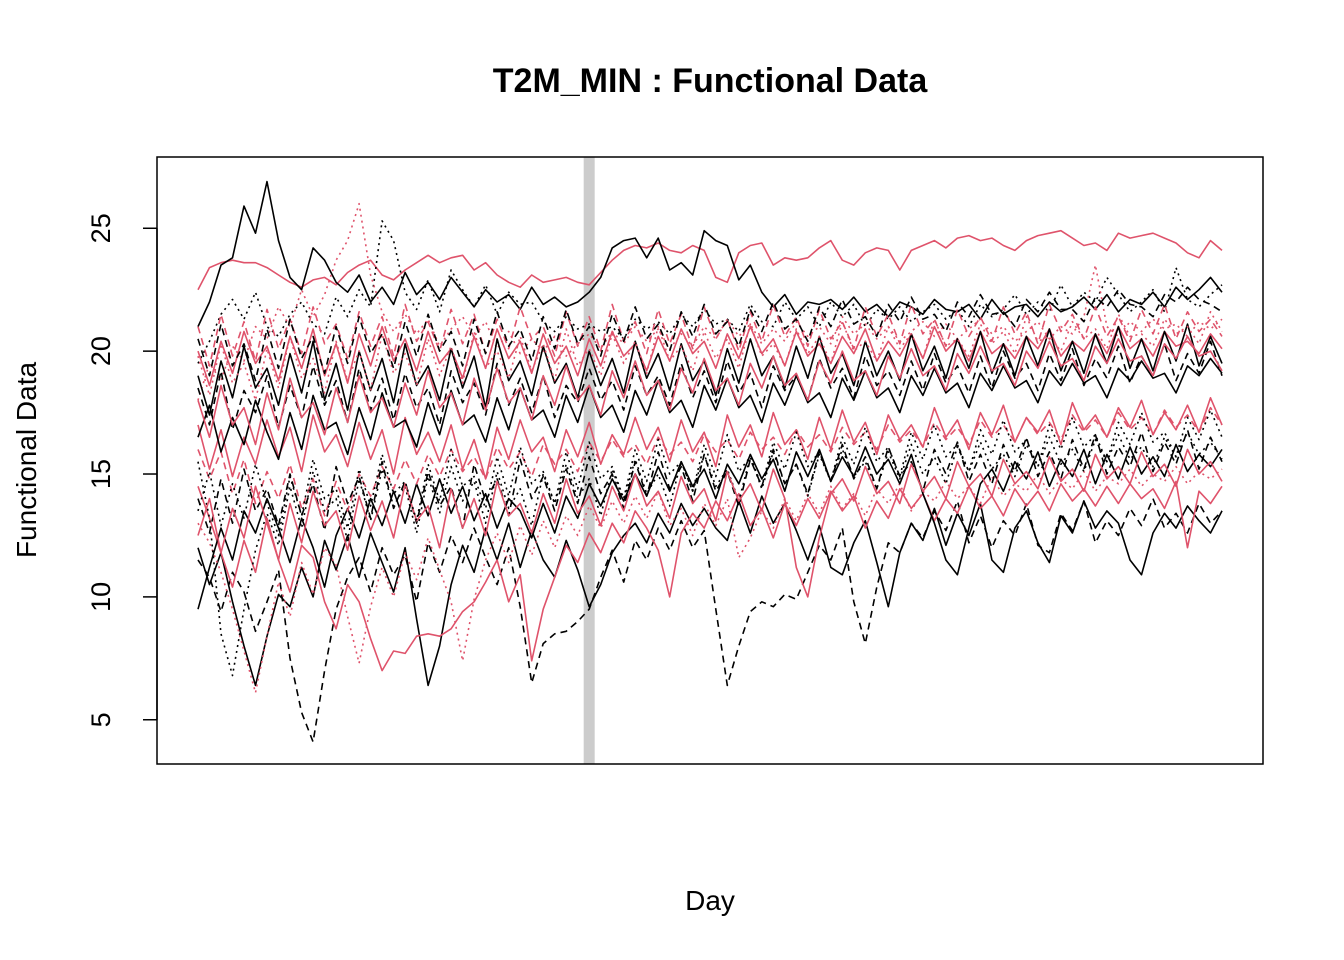 The height and width of the screenshot is (960, 1344). What do you see at coordinates (26, 460) in the screenshot?
I see `y-axis-label: Functional Data` at bounding box center [26, 460].